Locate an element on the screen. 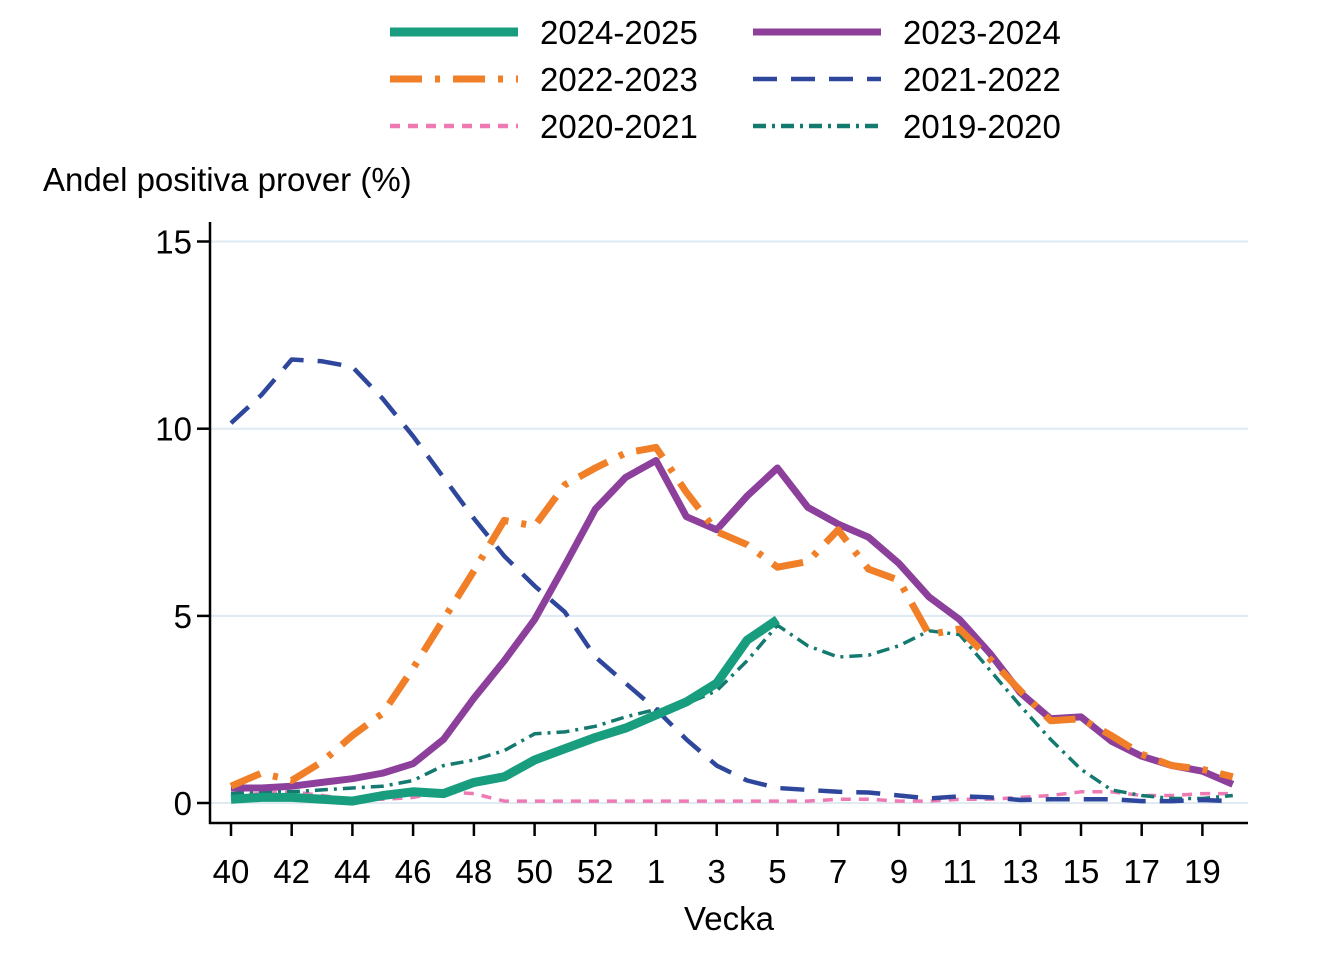 The width and height of the screenshot is (1331, 968). x-tick-label-11: 11 is located at coordinates (959, 871).